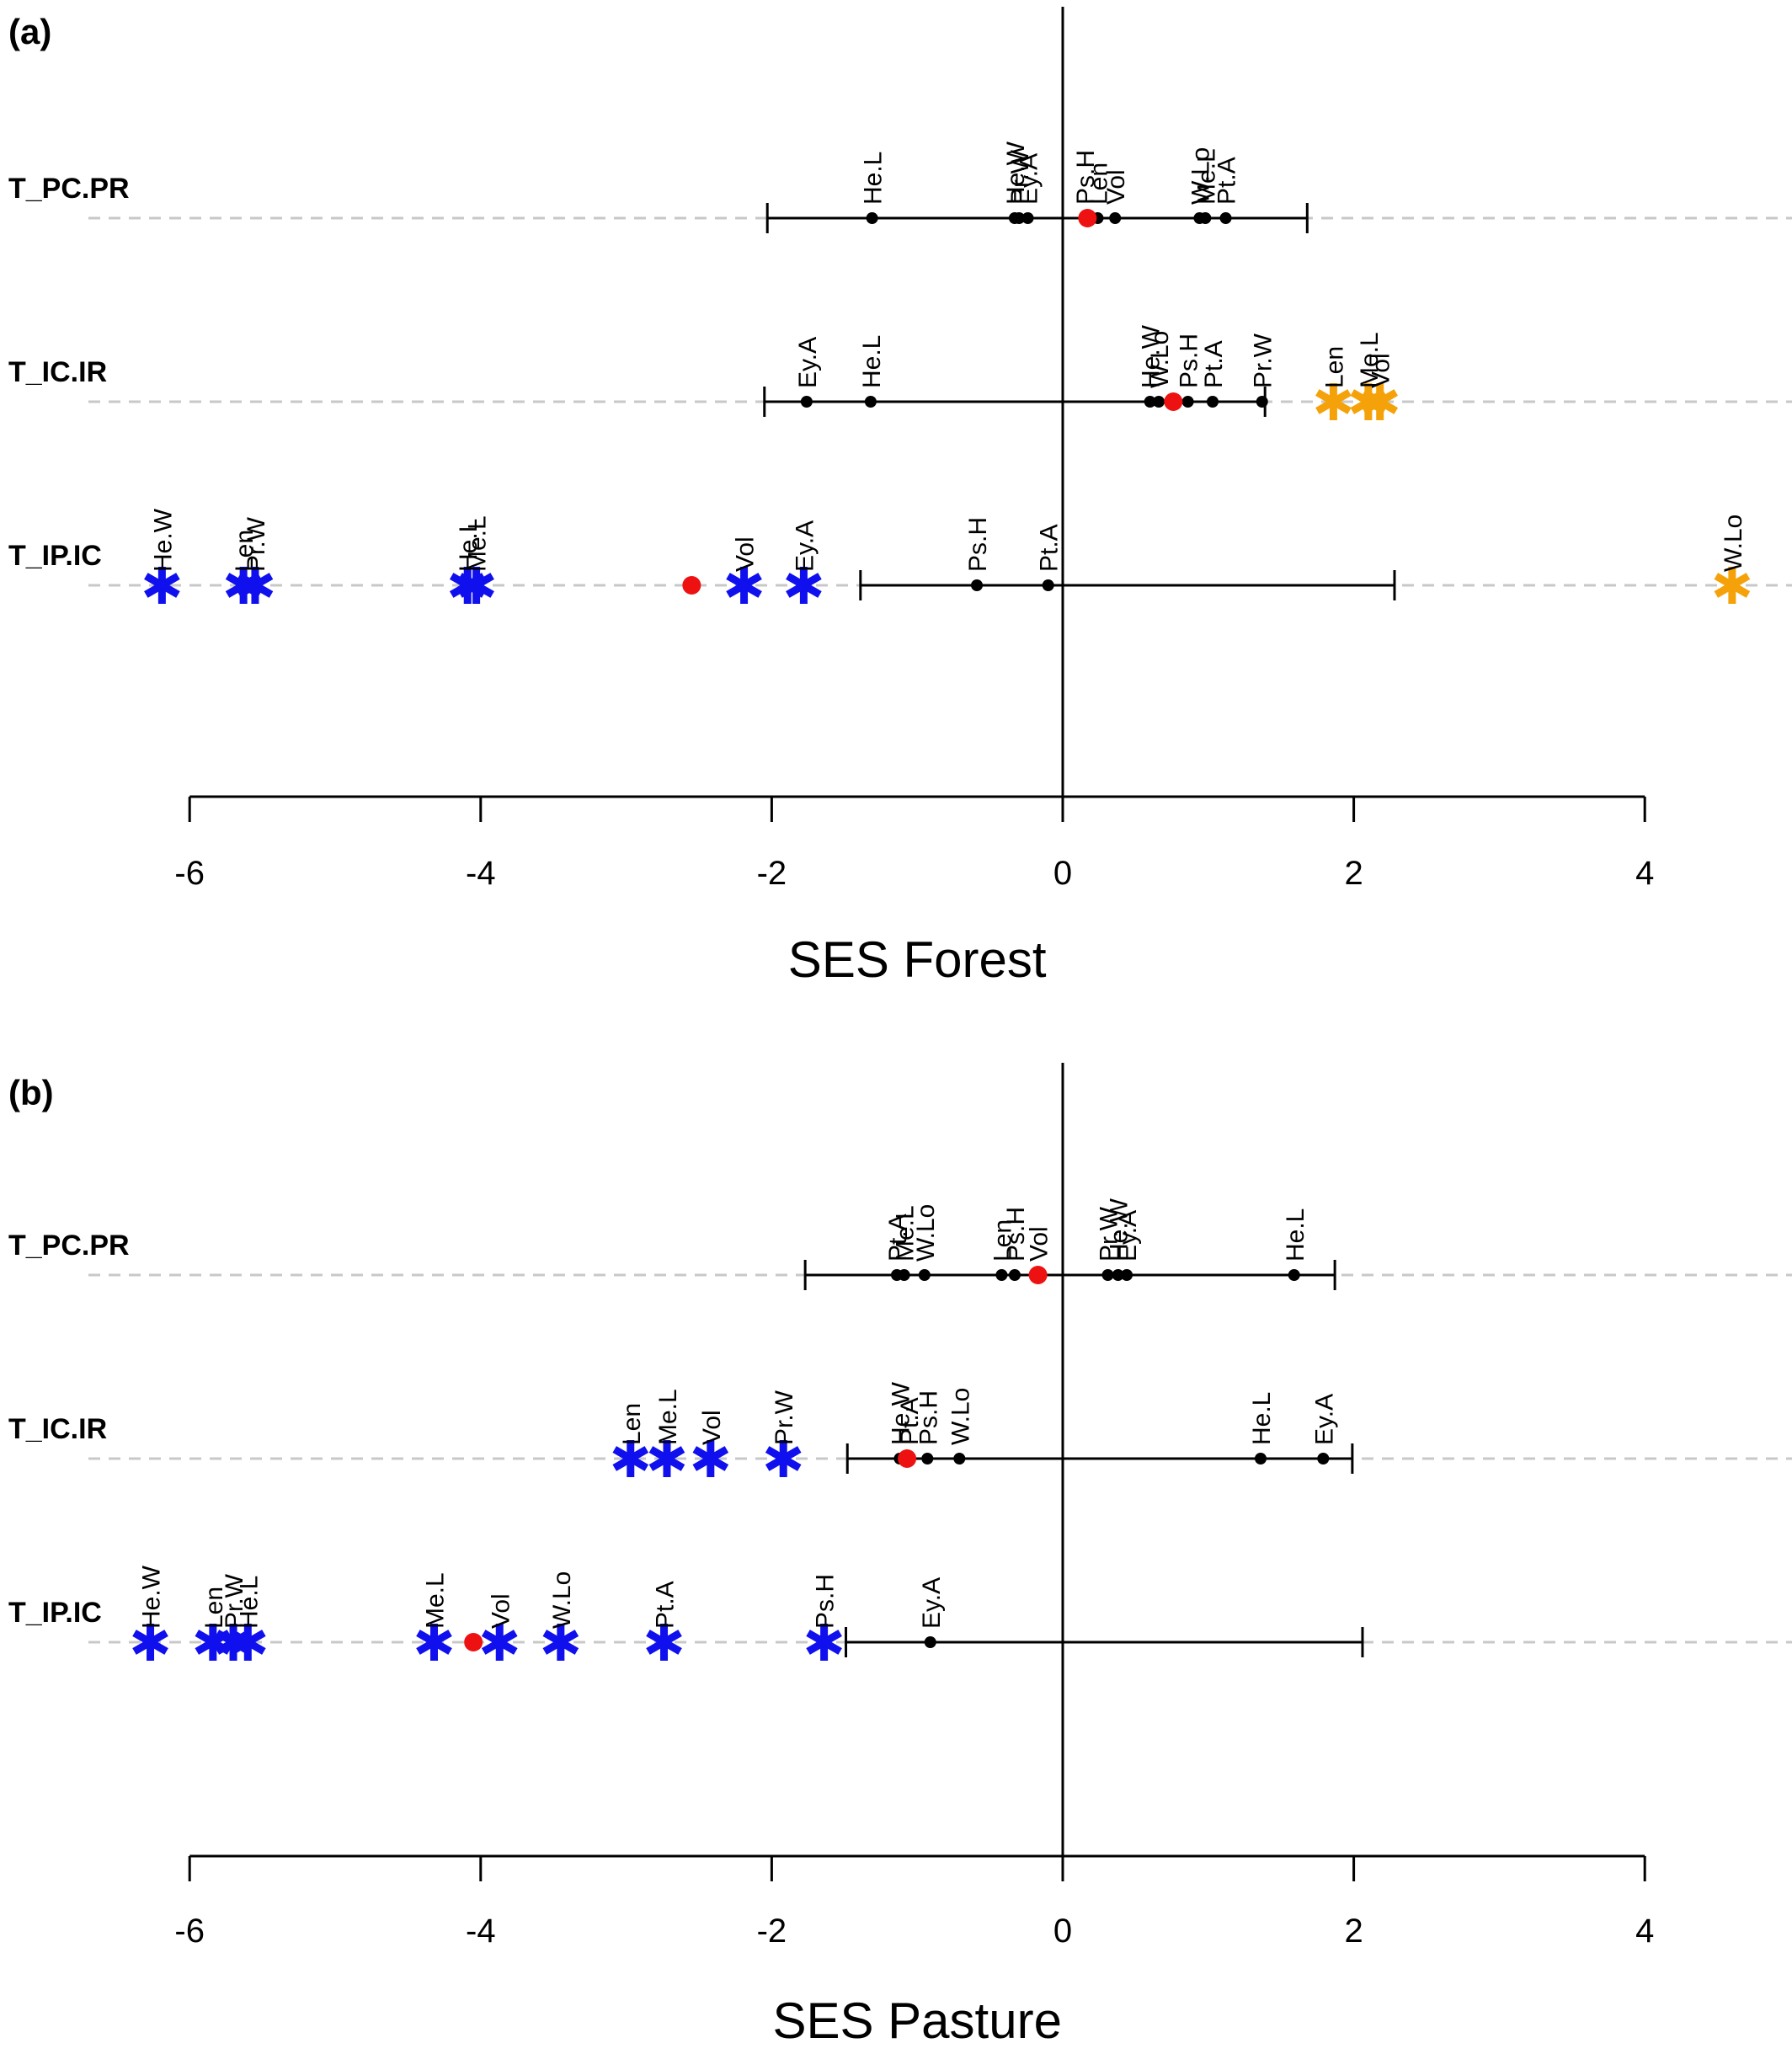 This screenshot has width=1792, height=2054. I want to click on point-me-l-significant-stroke, so click(434, 1643).